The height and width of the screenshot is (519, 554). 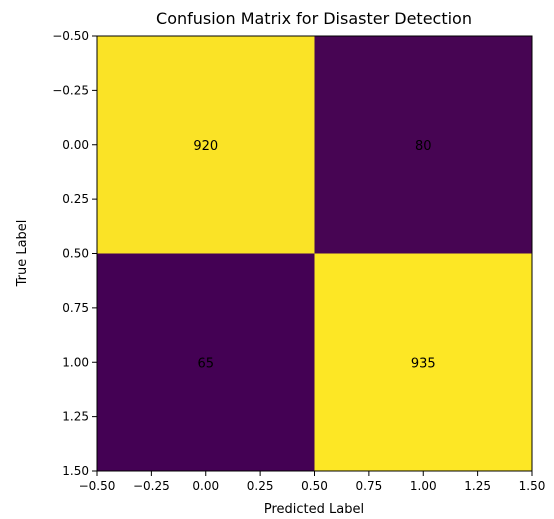 I want to click on y-tick-label: 0.75, so click(x=75, y=308).